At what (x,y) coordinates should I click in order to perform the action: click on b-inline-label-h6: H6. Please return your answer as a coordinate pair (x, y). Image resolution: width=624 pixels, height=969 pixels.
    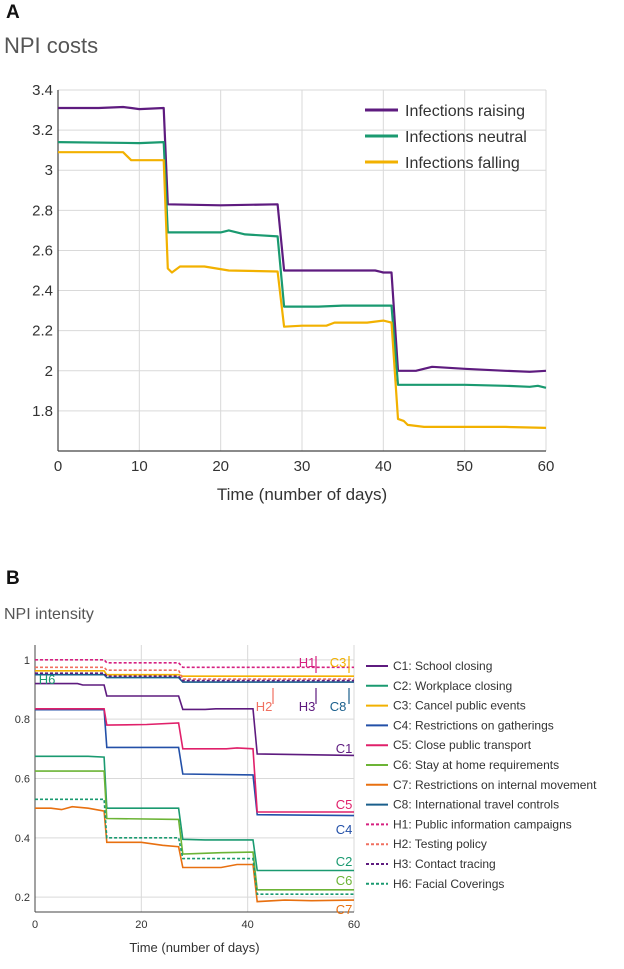
    Looking at the image, I should click on (47, 679).